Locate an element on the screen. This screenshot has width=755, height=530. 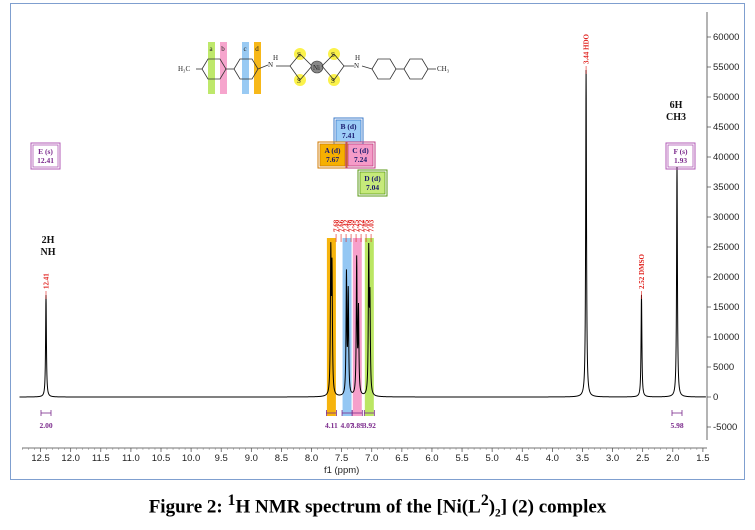
sulfur-label-4: S is located at coordinates (333, 81).